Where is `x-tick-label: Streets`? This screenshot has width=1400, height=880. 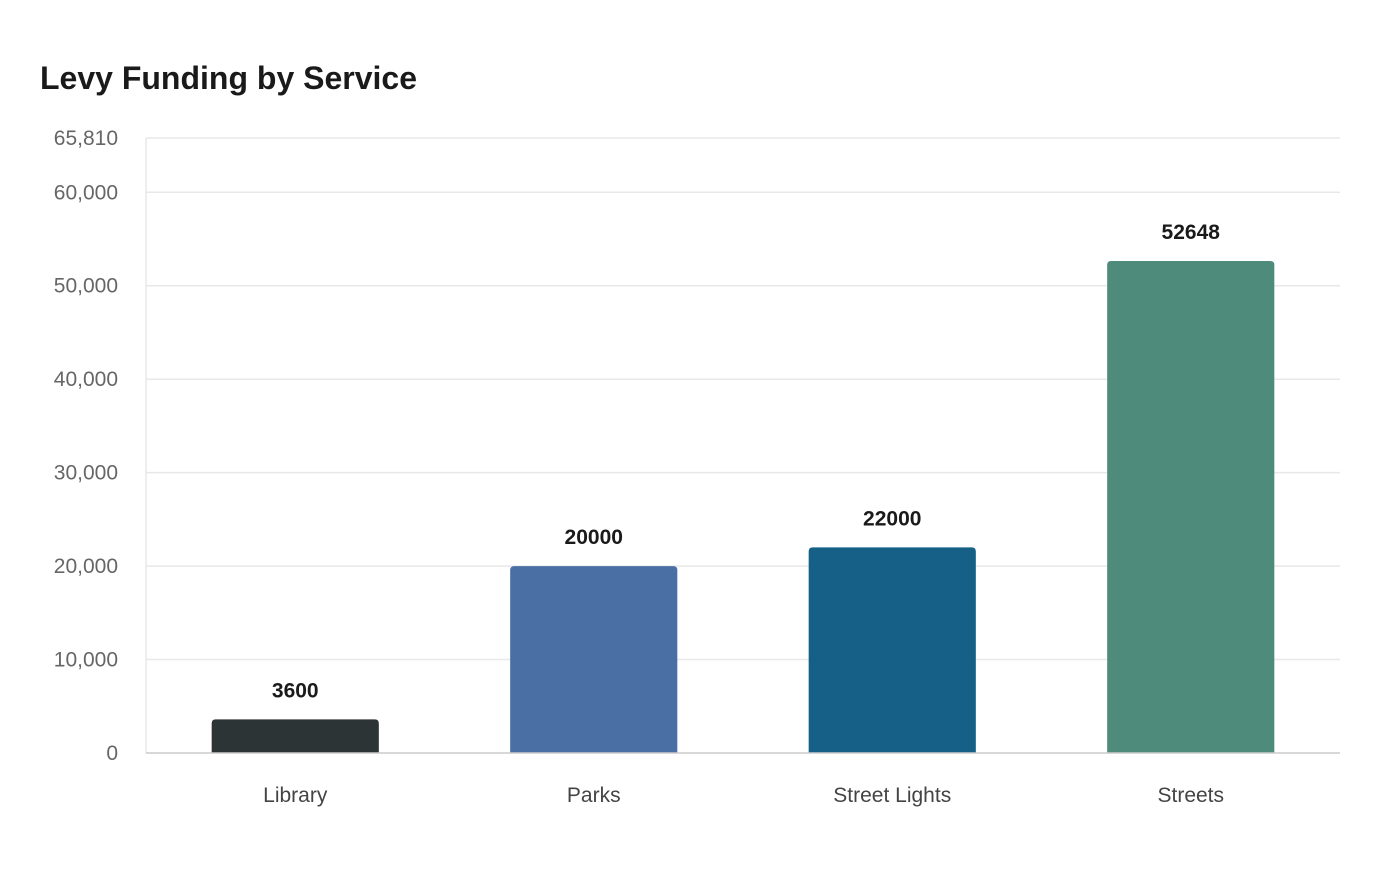
x-tick-label: Streets is located at coordinates (1190, 795).